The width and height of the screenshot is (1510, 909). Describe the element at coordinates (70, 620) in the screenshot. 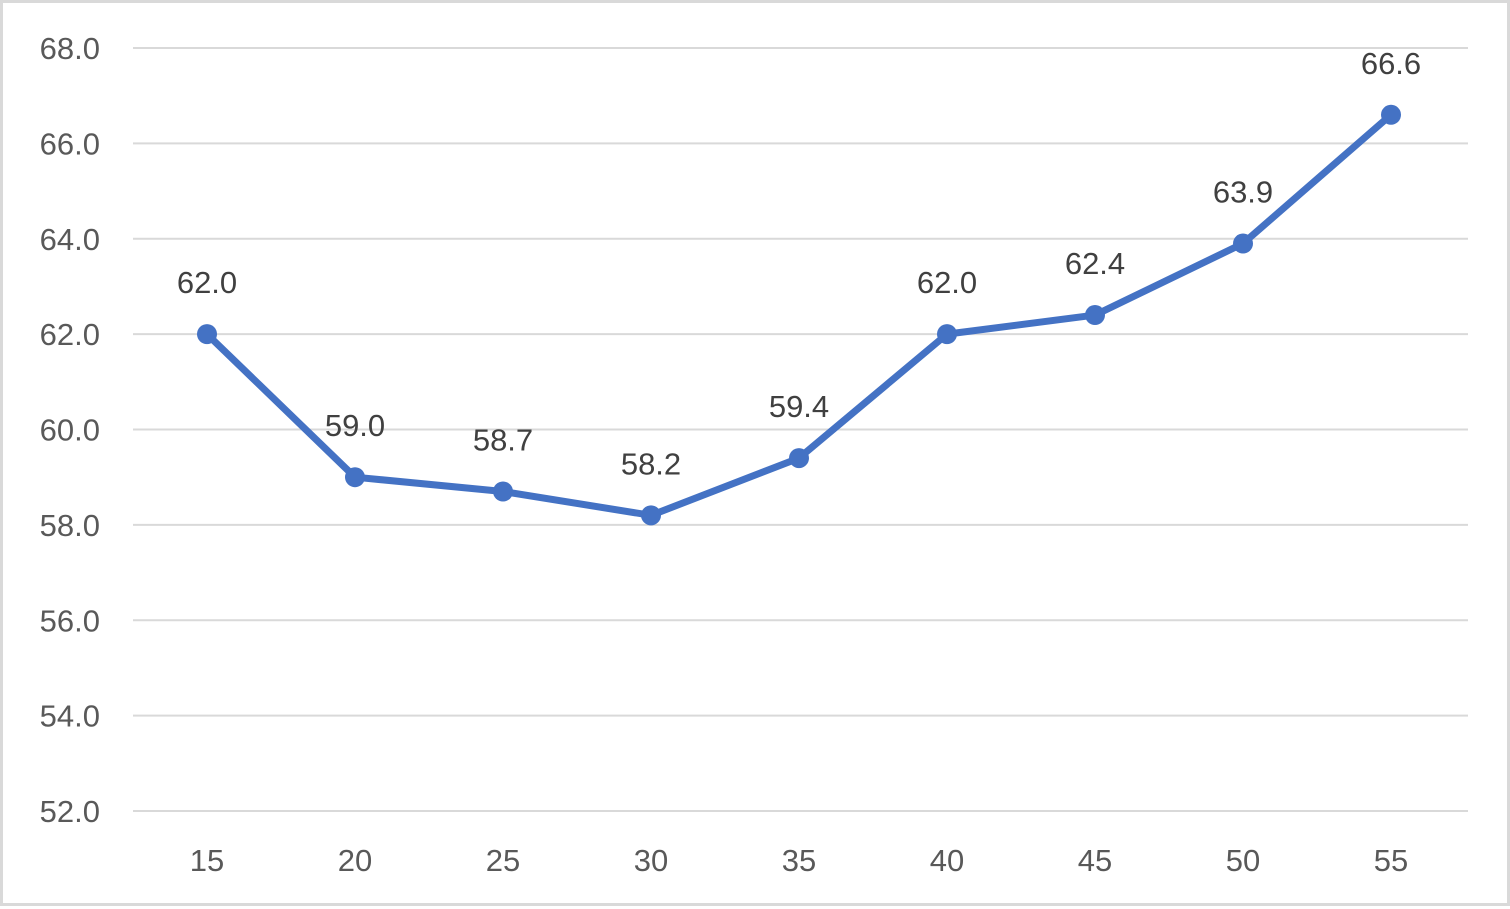

I see `y-tick-label: 56.0` at that location.